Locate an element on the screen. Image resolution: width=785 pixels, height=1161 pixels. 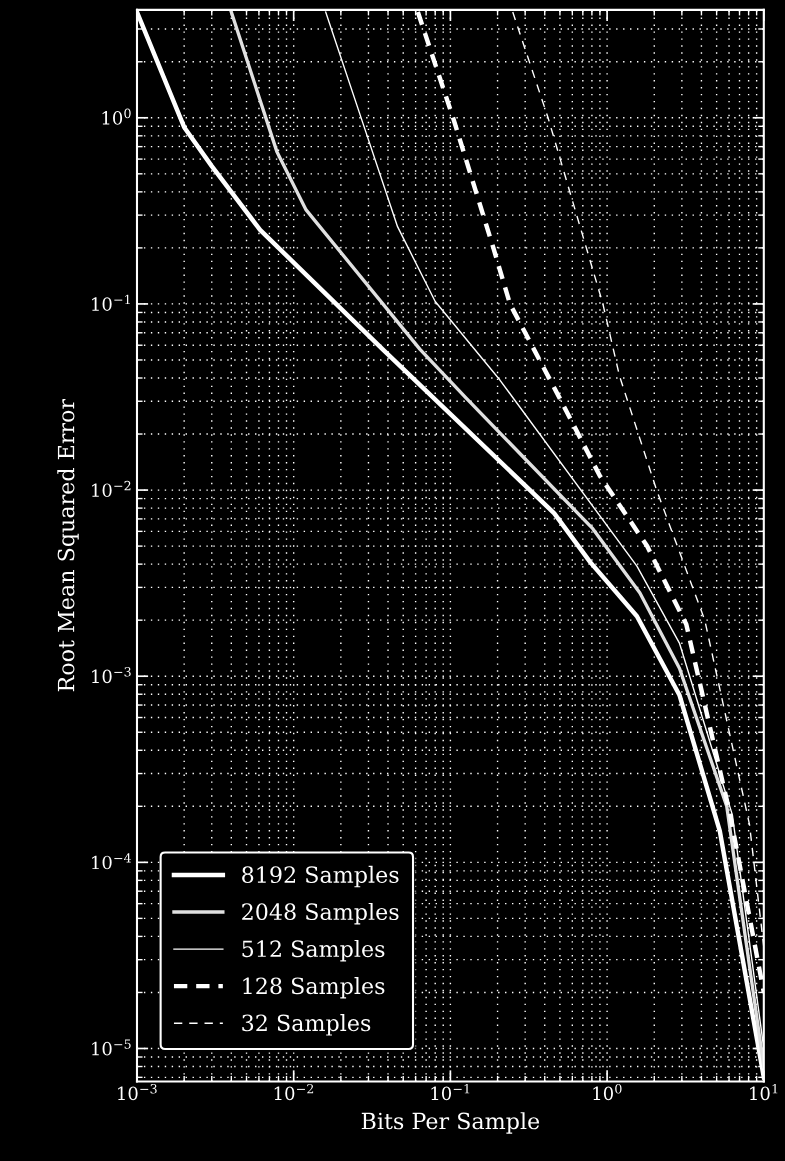
legend-label: 512 Samples is located at coordinates (313, 950).